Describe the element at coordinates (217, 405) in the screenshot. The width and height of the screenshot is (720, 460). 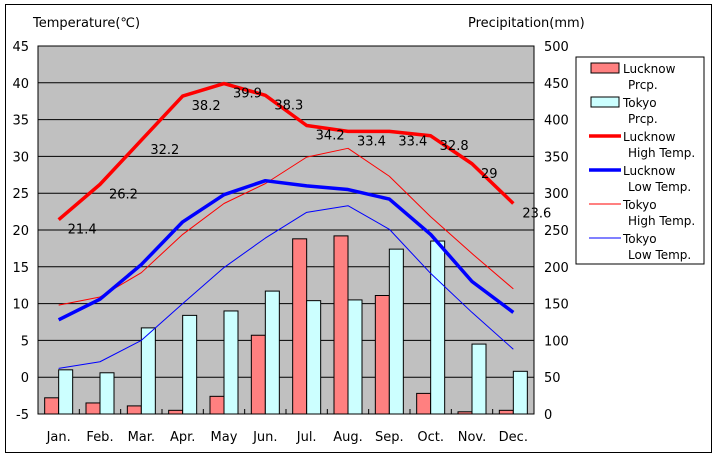
I see `bar-lucknow-prcp--4` at that location.